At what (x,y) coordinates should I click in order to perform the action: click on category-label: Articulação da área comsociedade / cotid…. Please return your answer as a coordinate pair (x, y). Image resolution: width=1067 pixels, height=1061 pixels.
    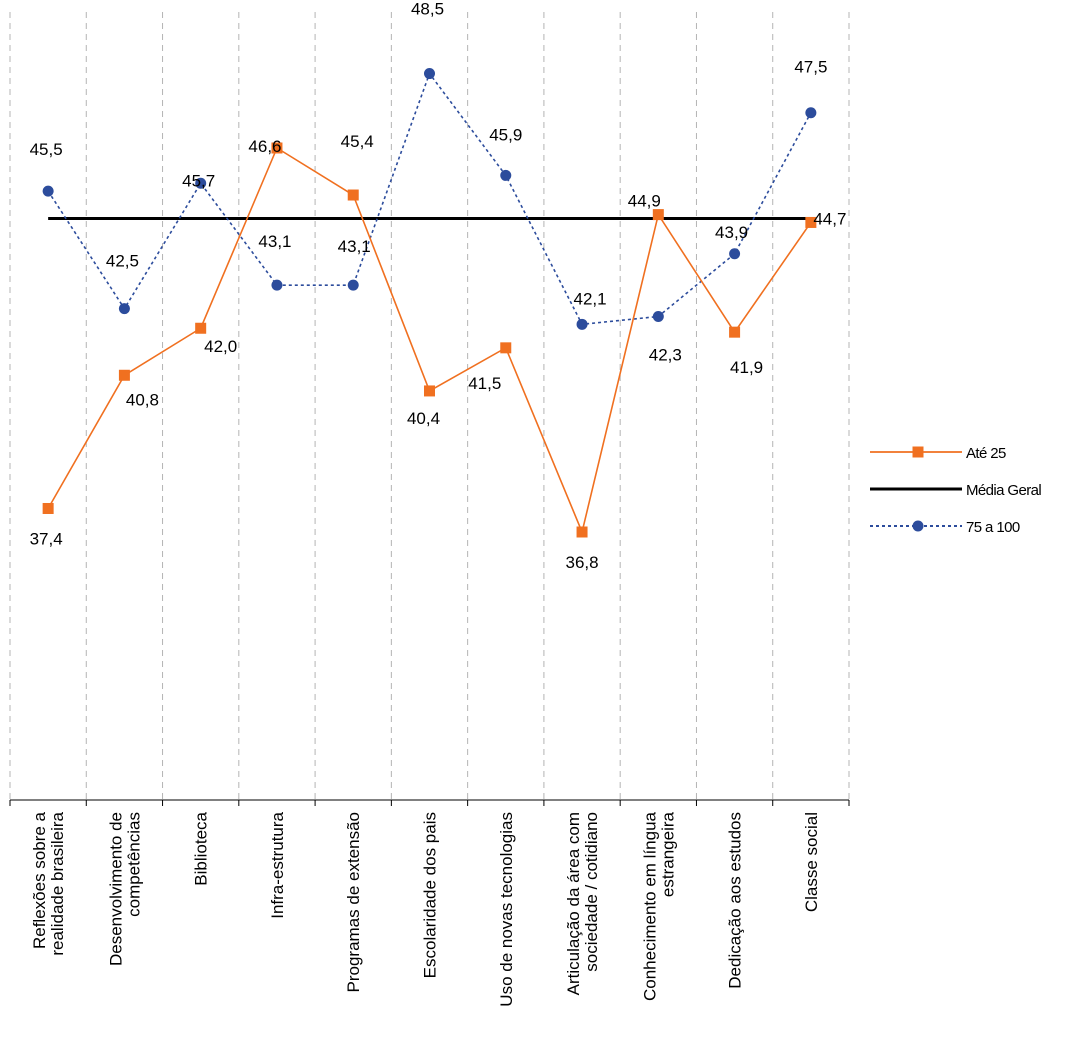
    Looking at the image, I should click on (582, 903).